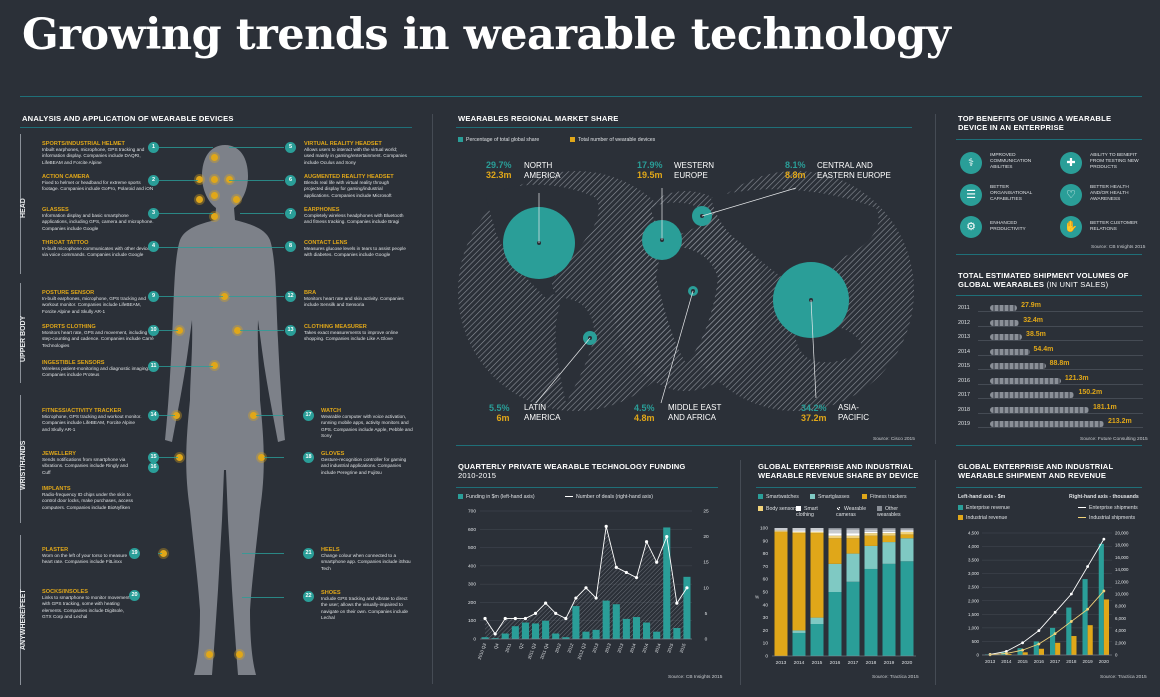  Describe the element at coordinates (214, 157) in the screenshot. I see `point-helmet` at that location.